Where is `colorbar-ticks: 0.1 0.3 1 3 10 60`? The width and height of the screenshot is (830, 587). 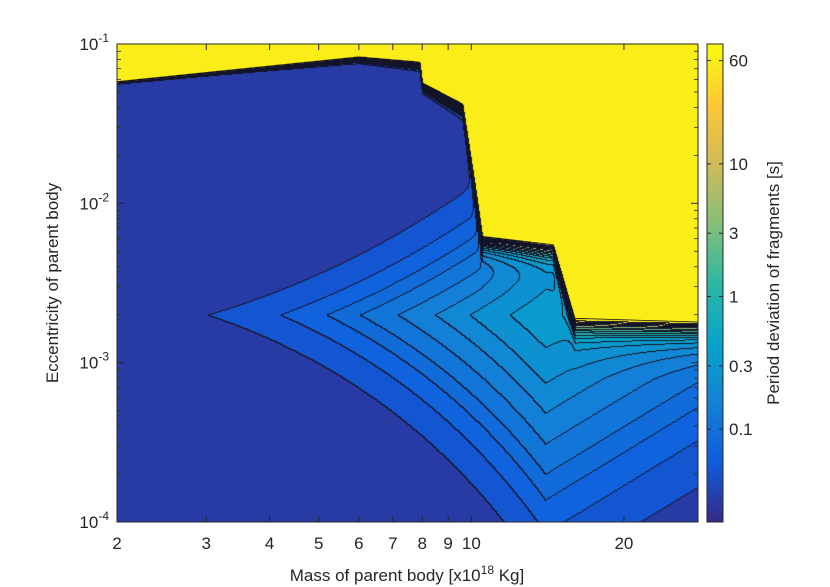
colorbar-ticks: 0.1 0.3 1 3 10 60 is located at coordinates (730, 245).